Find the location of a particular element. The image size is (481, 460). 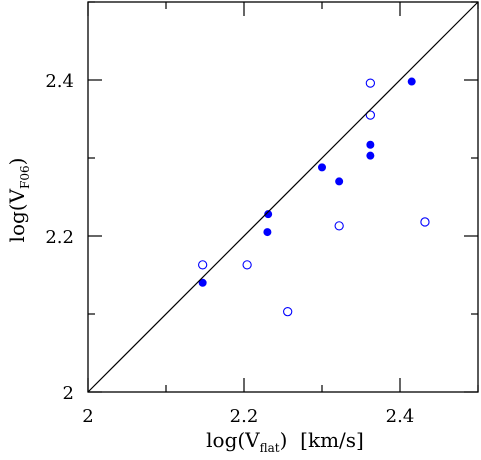

x-tick-label: 2.2 is located at coordinates (244, 416).